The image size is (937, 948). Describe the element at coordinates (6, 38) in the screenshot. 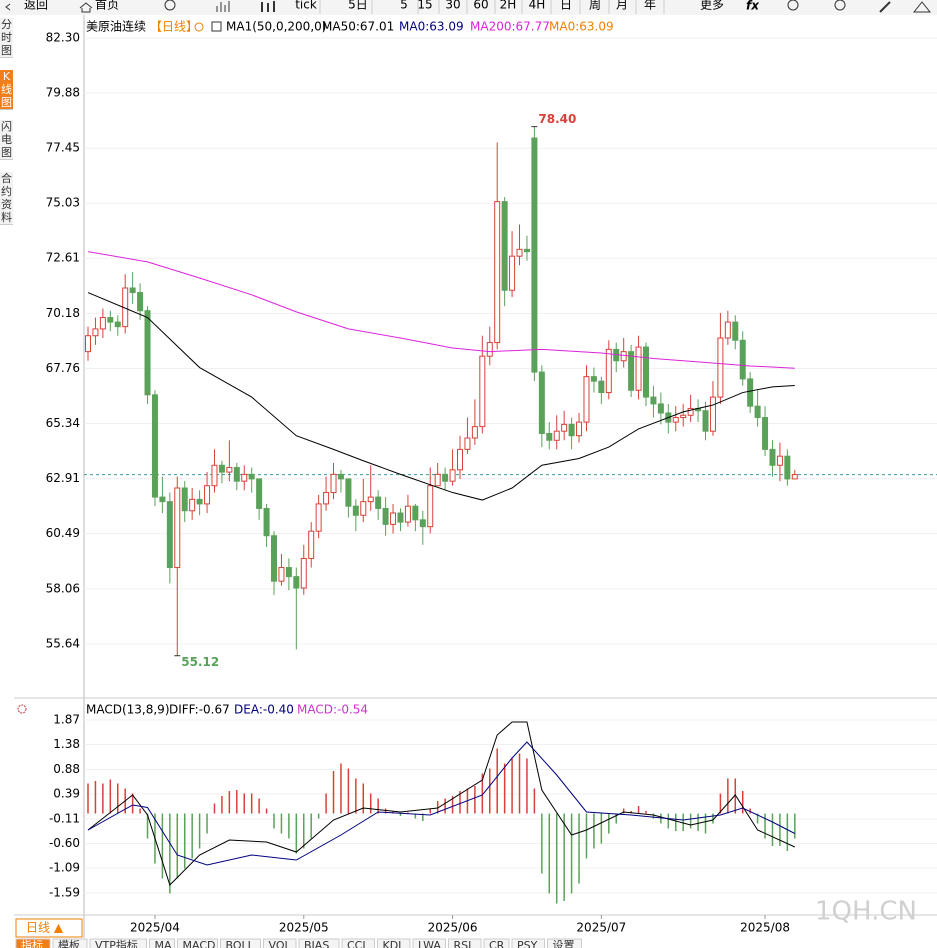

I see `sidebar-tab: 分时图` at that location.